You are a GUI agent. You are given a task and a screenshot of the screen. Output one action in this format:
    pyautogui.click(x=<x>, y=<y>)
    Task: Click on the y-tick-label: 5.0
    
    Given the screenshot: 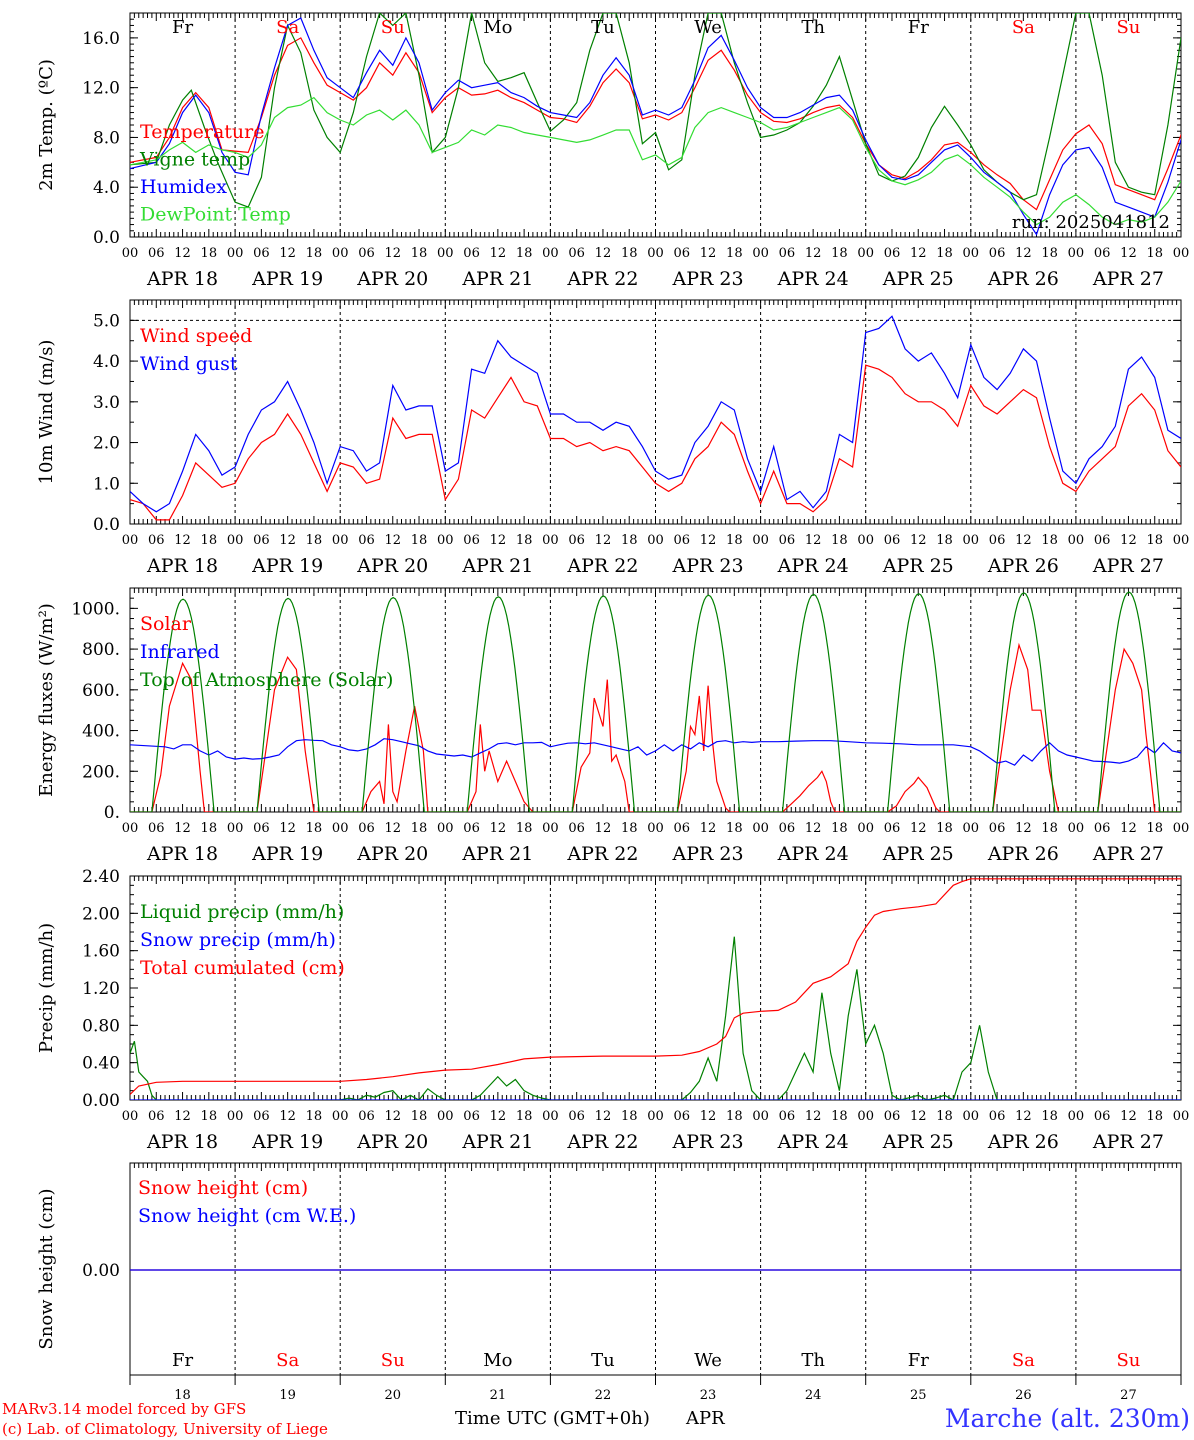 What is the action you would take?
    pyautogui.click(x=106, y=321)
    